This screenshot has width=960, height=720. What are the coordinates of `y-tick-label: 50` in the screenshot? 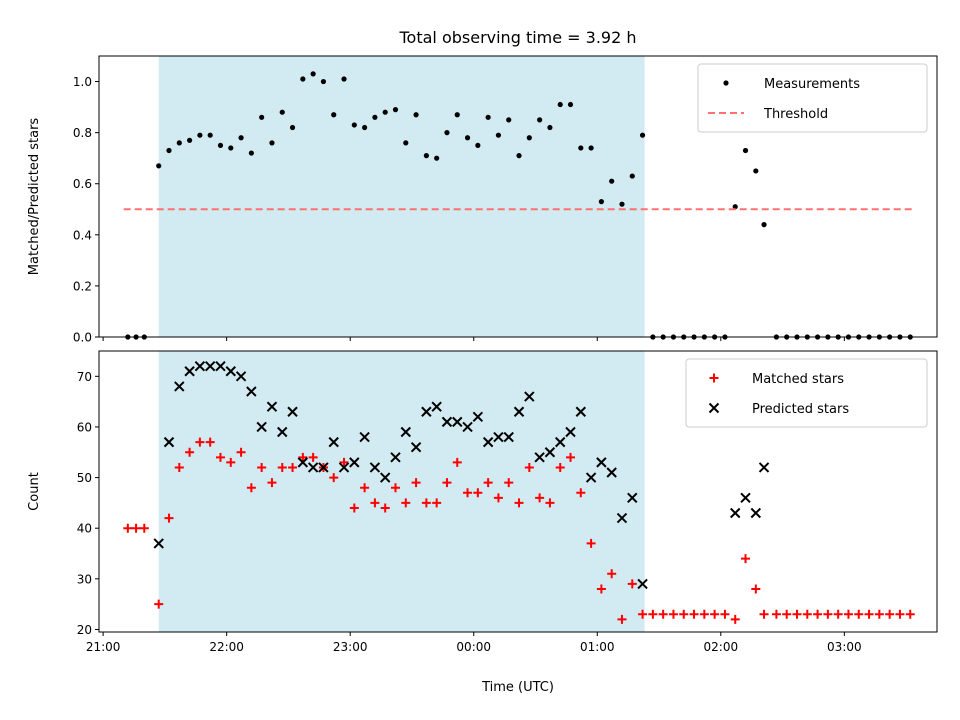 It's located at (84, 478).